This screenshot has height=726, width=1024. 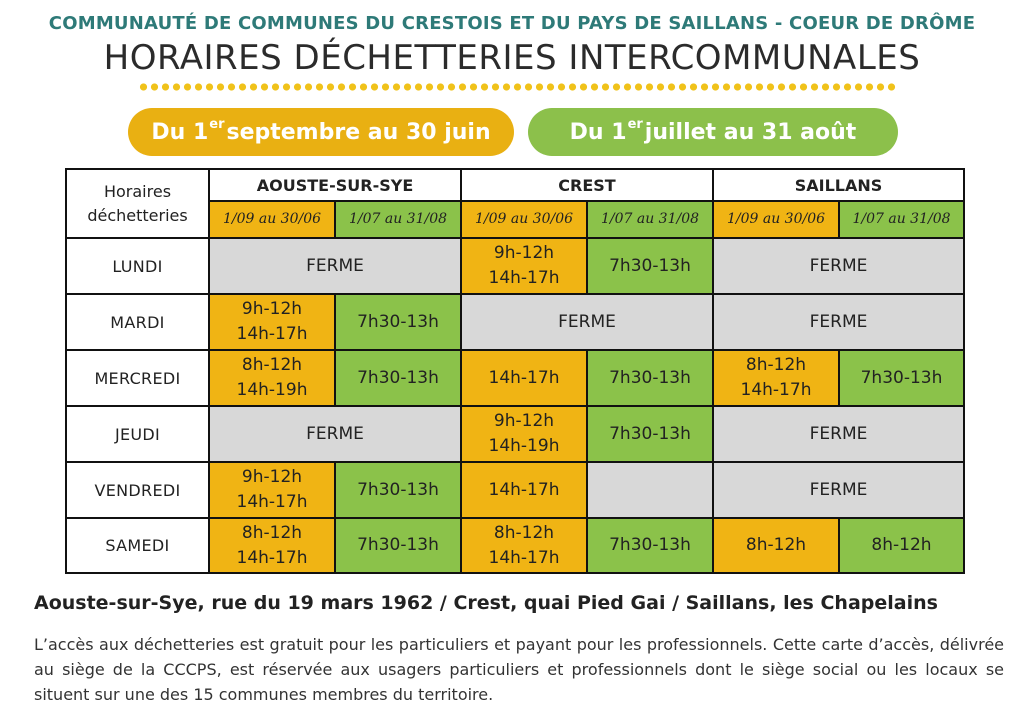 What do you see at coordinates (650, 219) in the screenshot?
I see `subheader-crest-summer: 1/07 au 31/08` at bounding box center [650, 219].